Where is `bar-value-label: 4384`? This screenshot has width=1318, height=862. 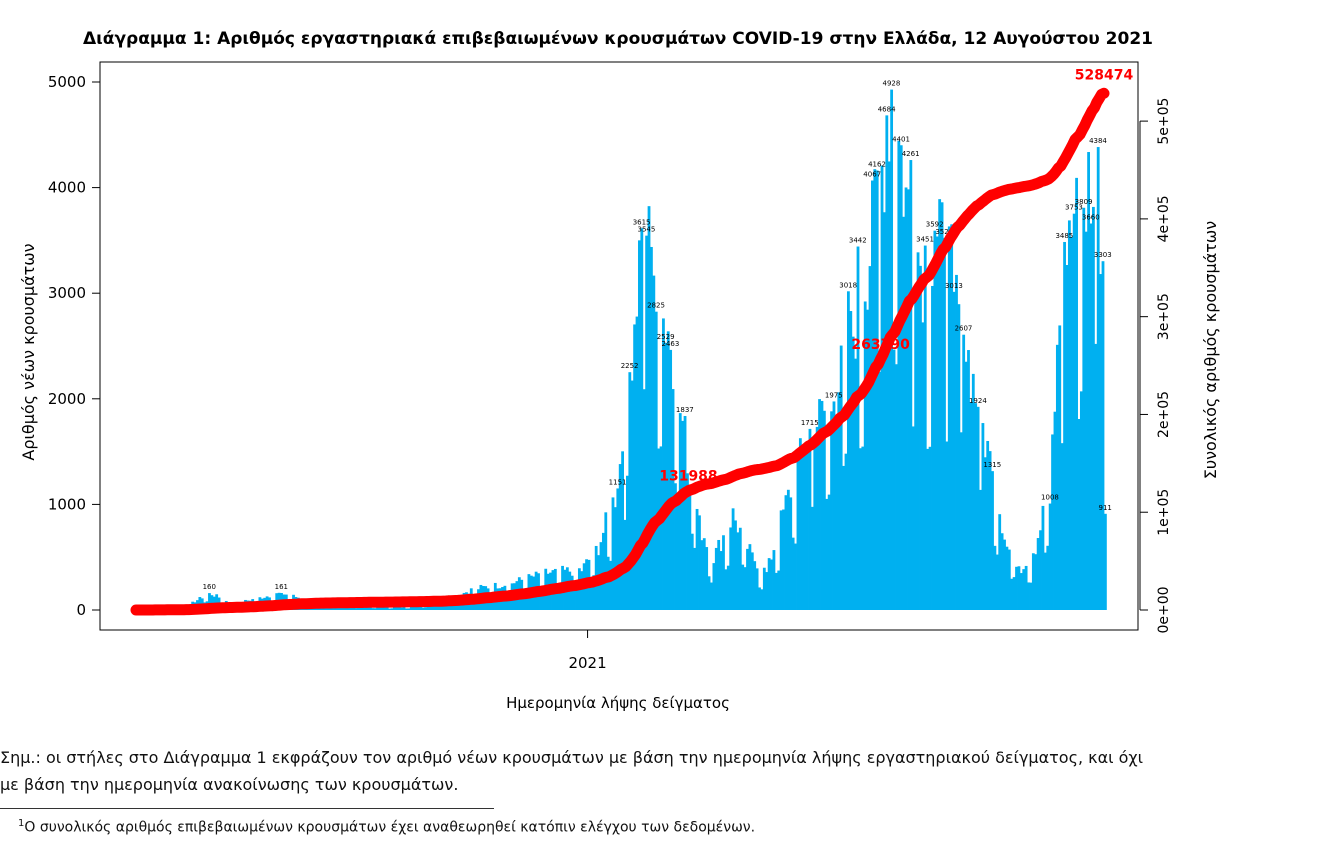
bar-value-label: 4384 is located at coordinates (1098, 141).